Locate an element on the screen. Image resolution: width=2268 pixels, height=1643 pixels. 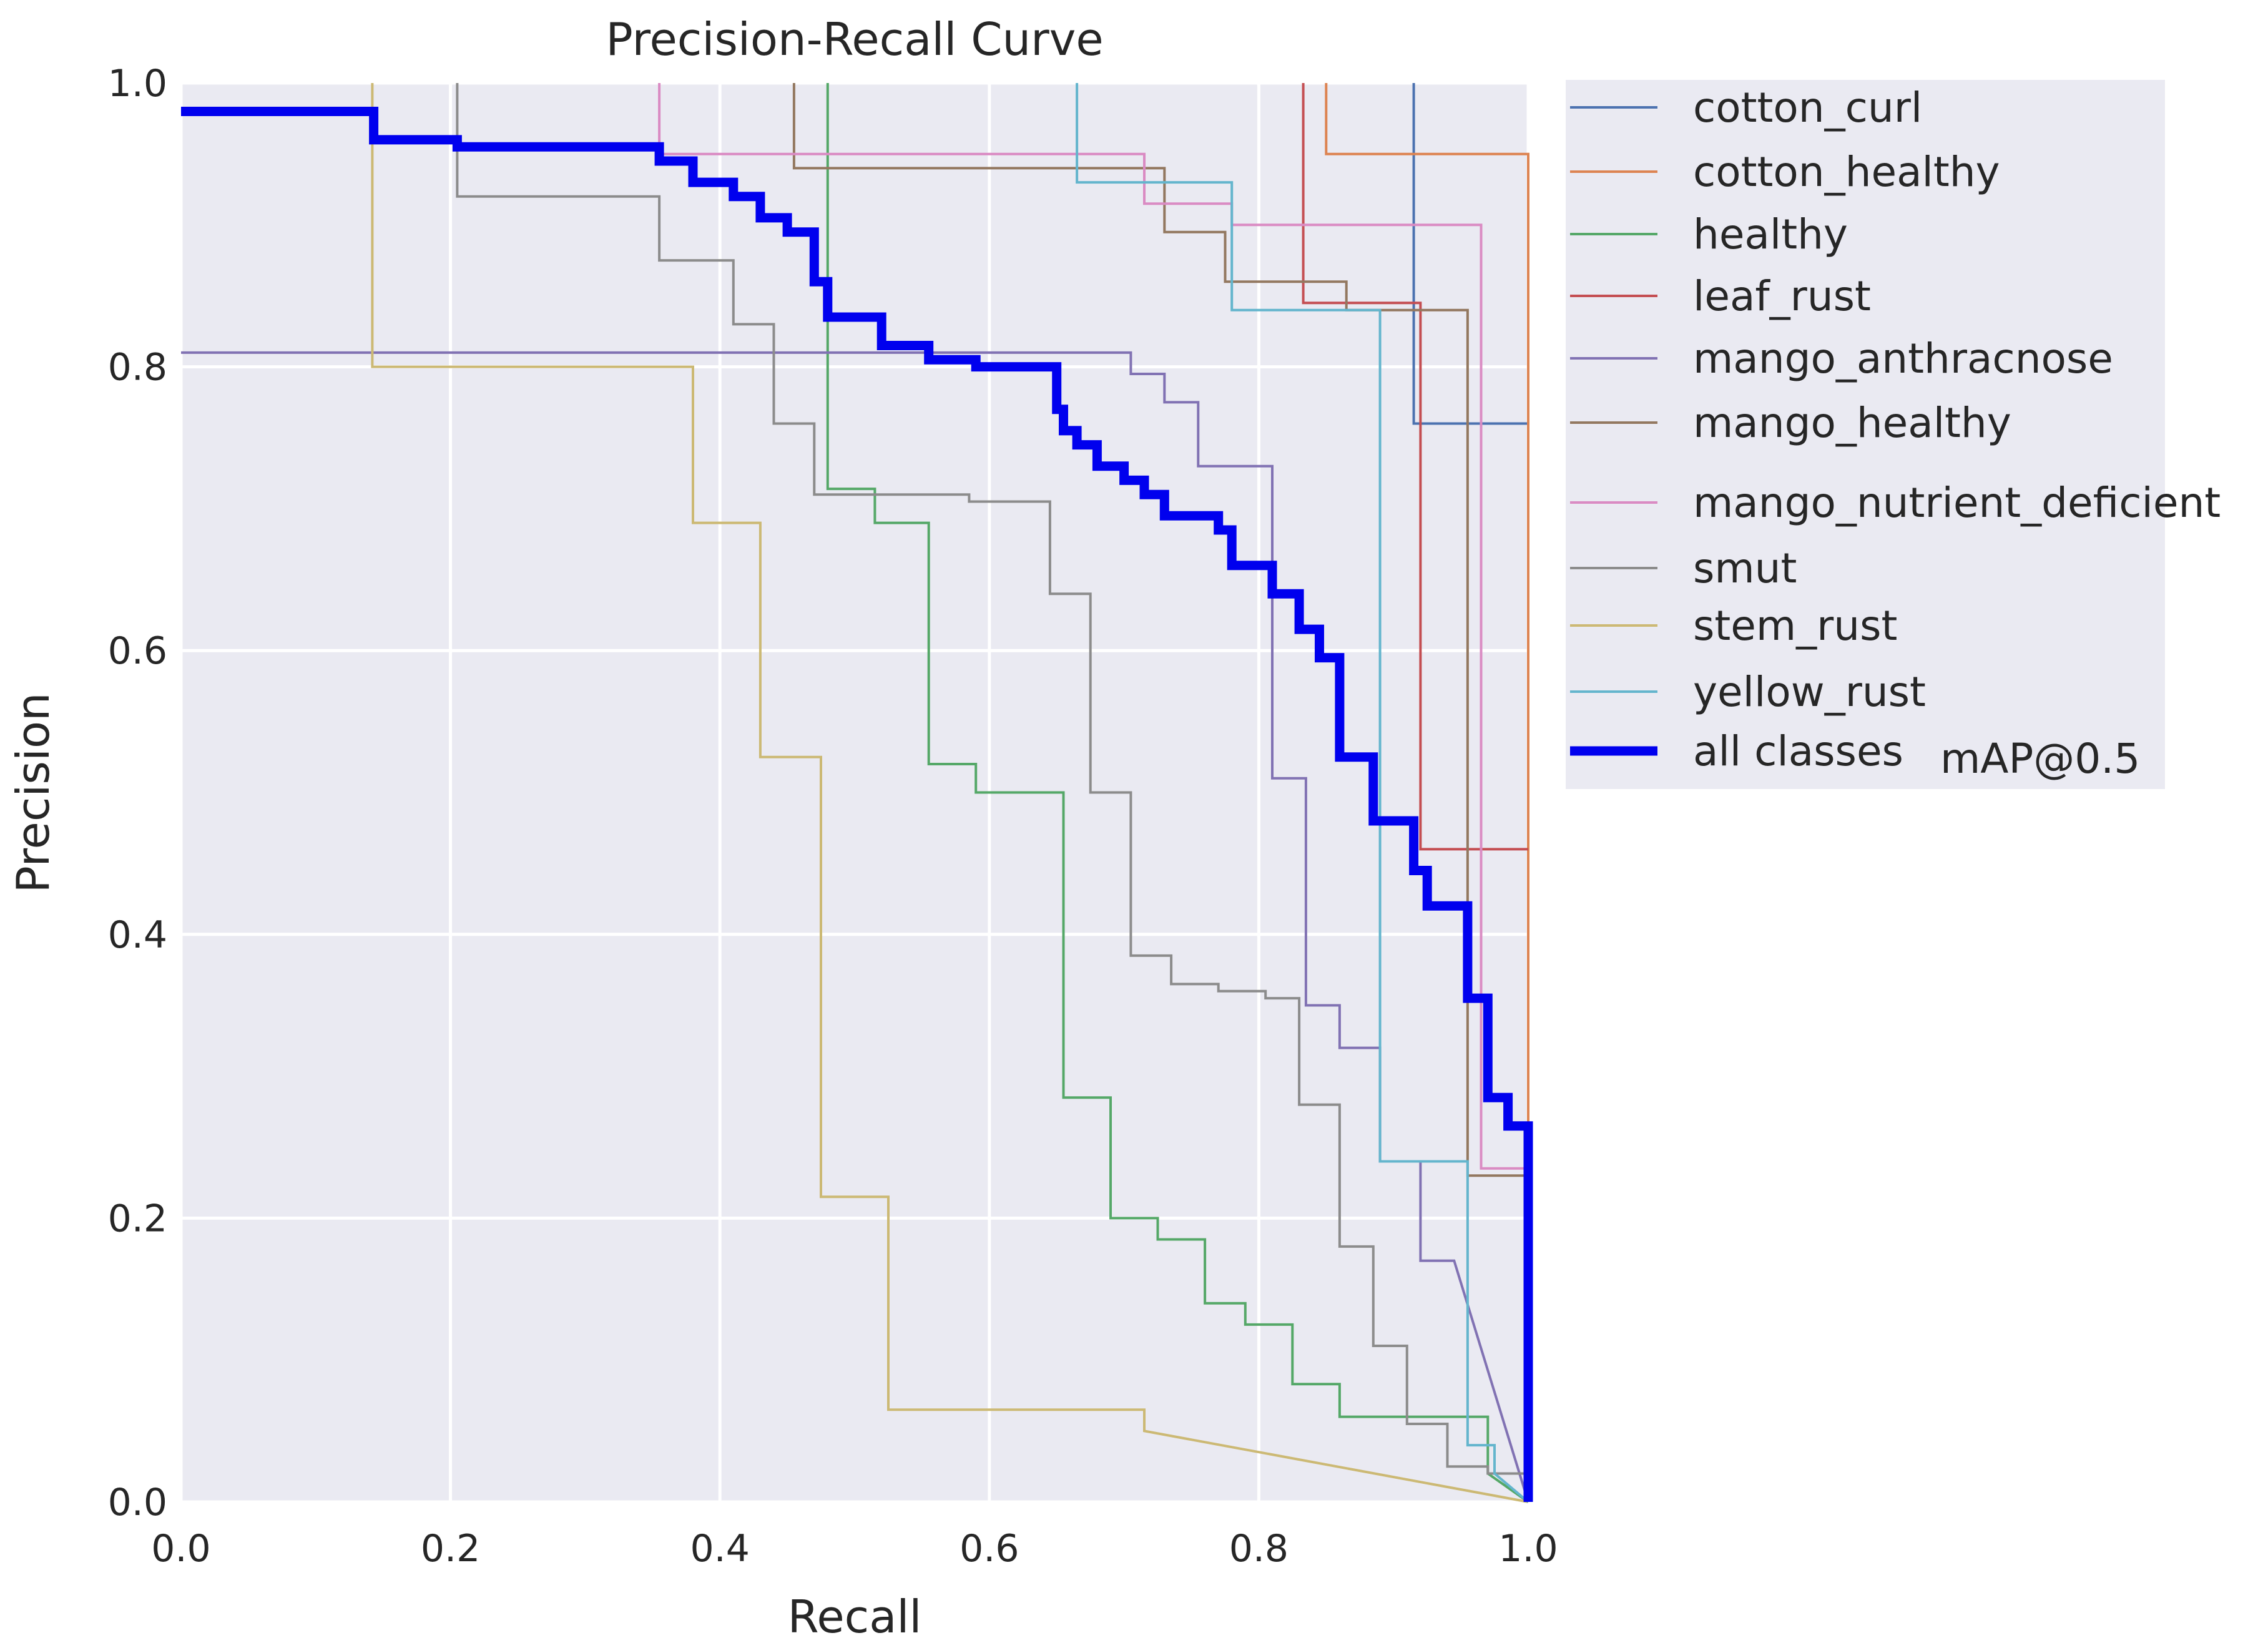
y-tick-label: 0.8 is located at coordinates (137, 368).